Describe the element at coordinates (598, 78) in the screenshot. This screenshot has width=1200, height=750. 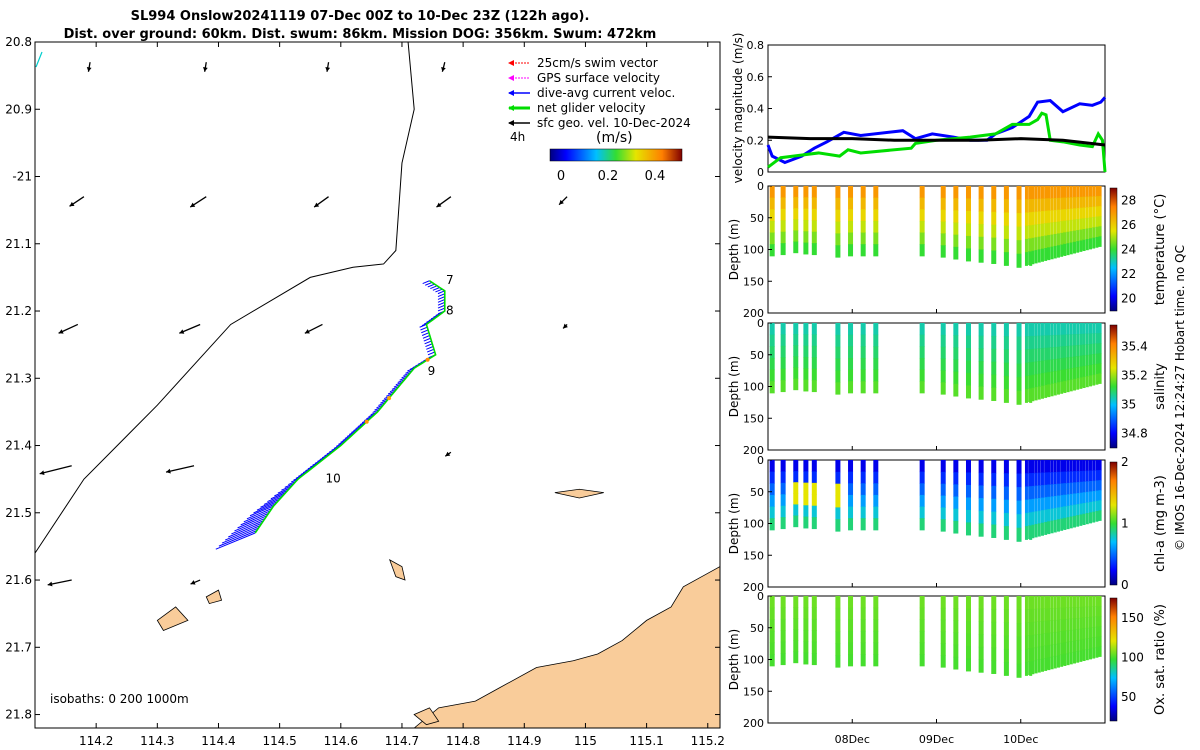
I see `legend-label-1: GPS surface velocity` at that location.